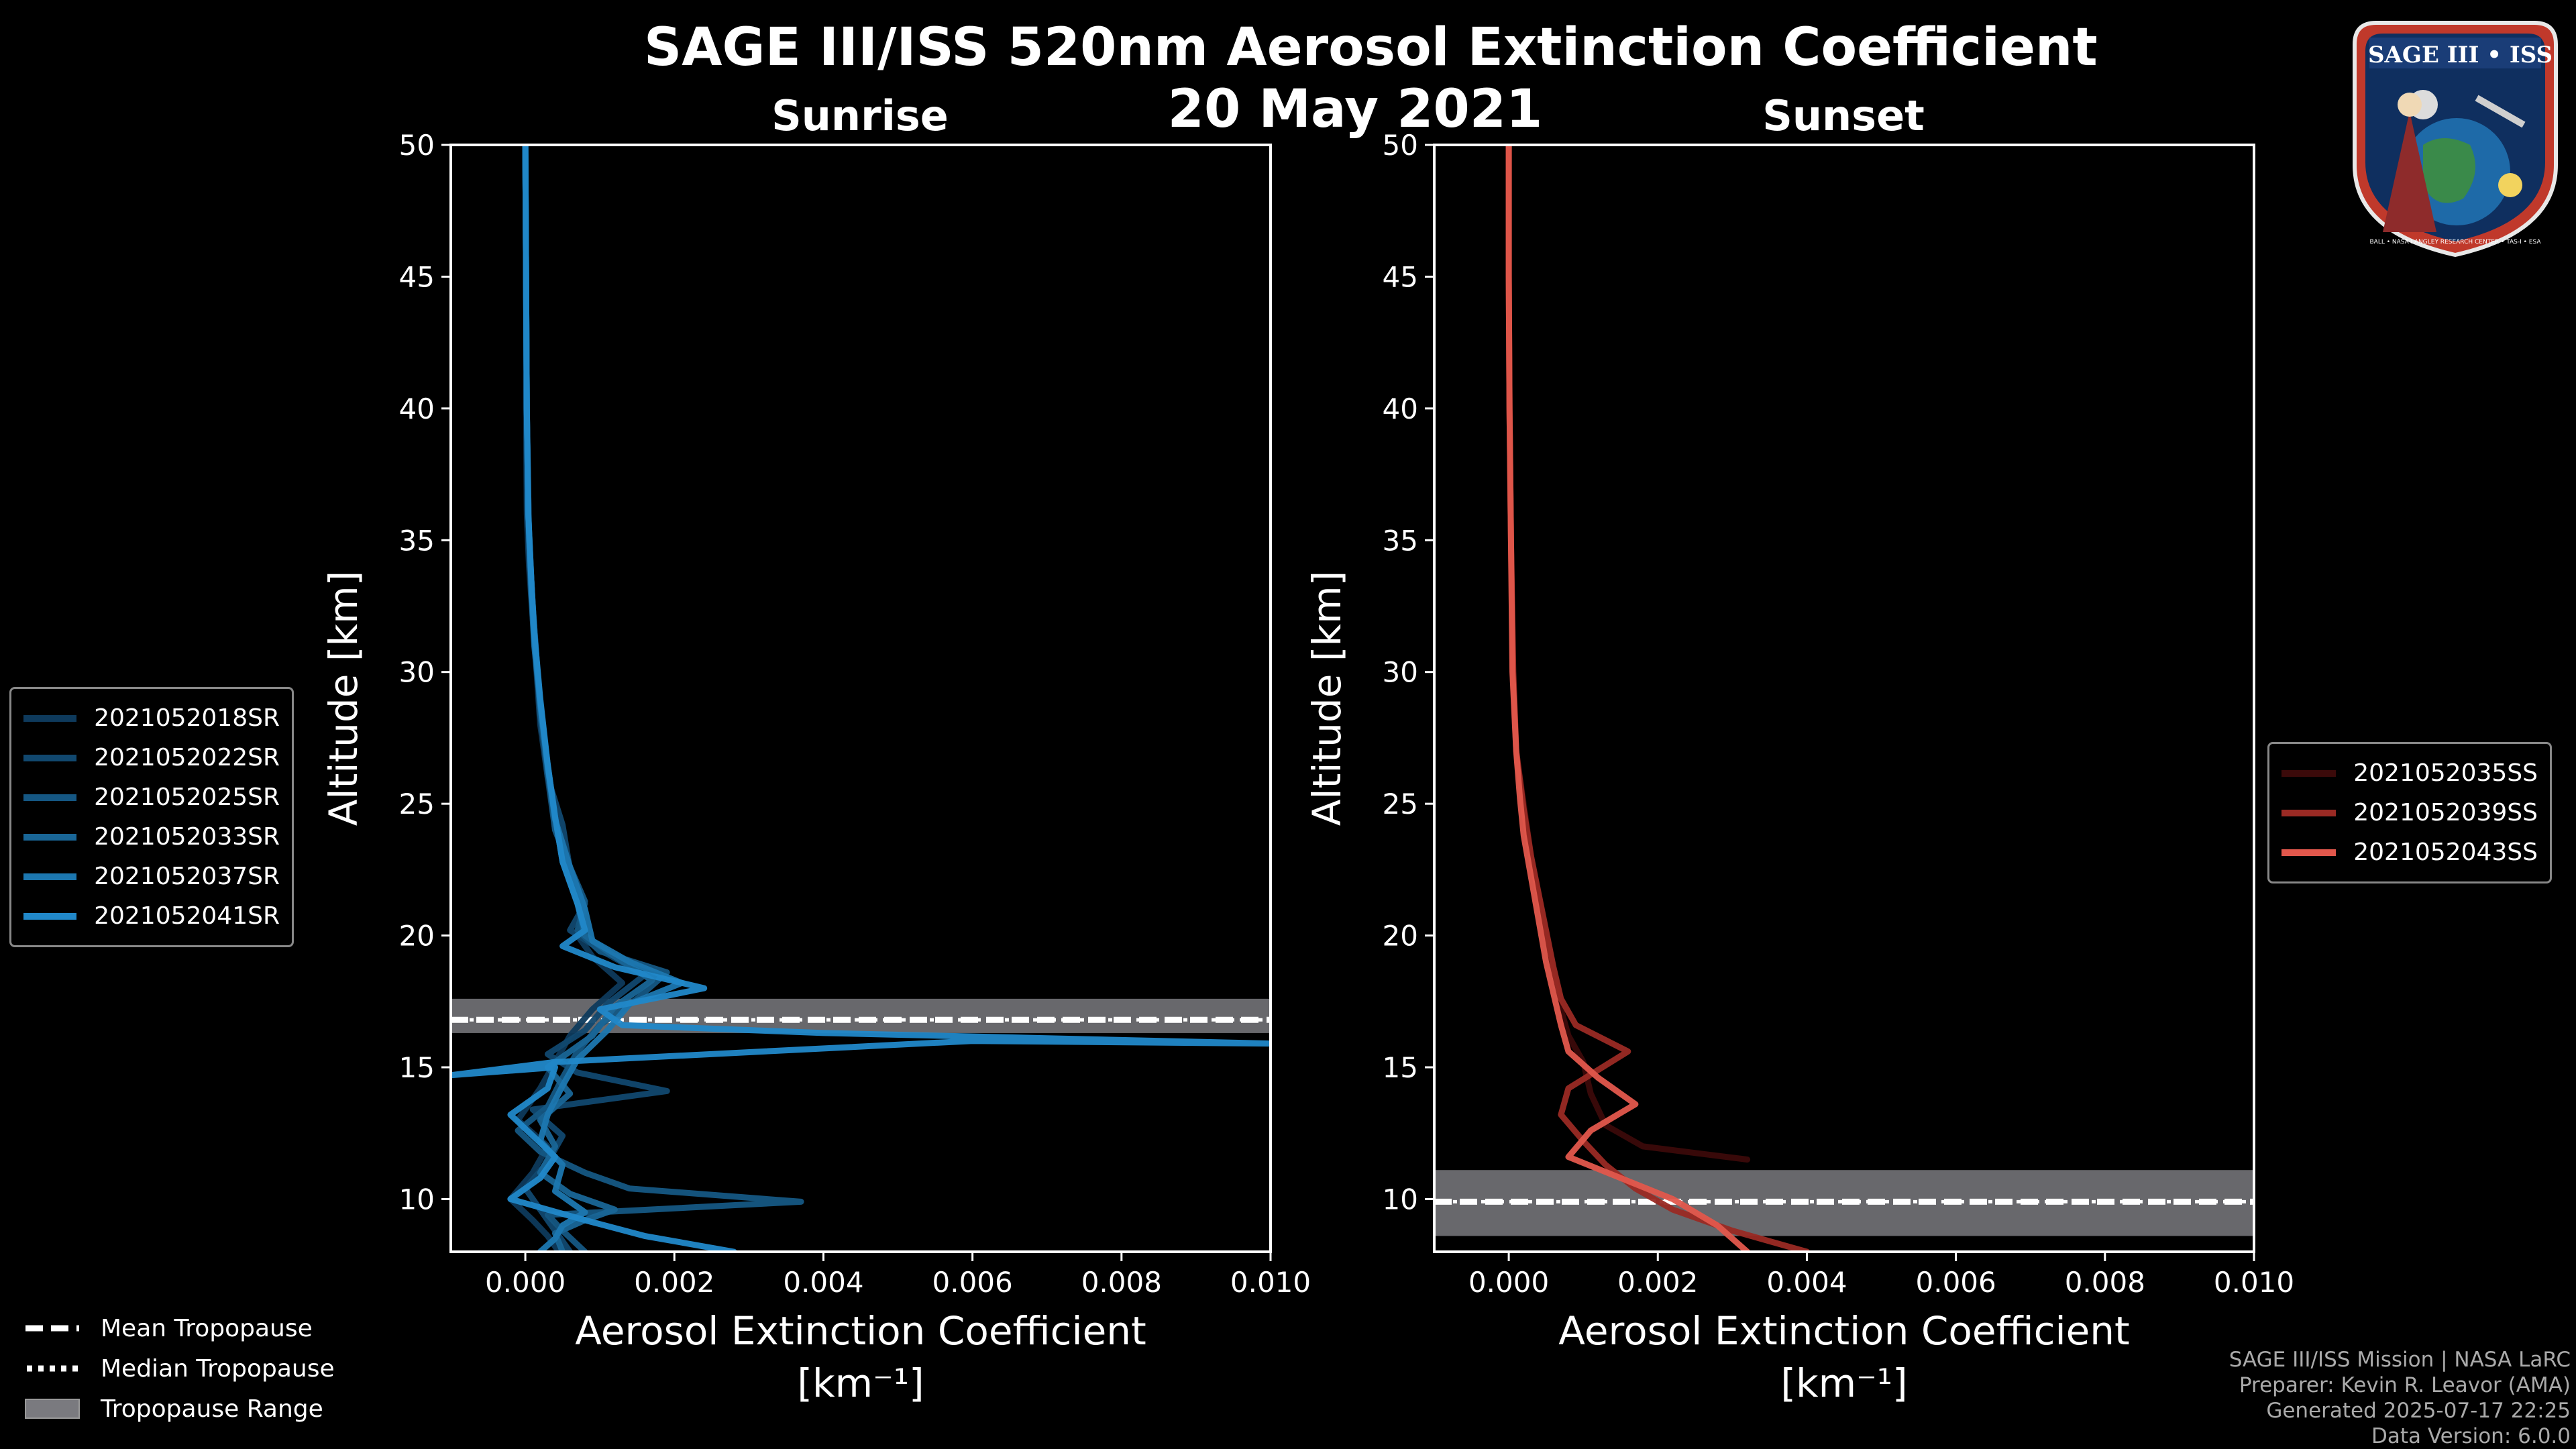 This screenshot has width=2576, height=1449. What do you see at coordinates (417, 672) in the screenshot?
I see `sunrise-ytick-label: 30` at bounding box center [417, 672].